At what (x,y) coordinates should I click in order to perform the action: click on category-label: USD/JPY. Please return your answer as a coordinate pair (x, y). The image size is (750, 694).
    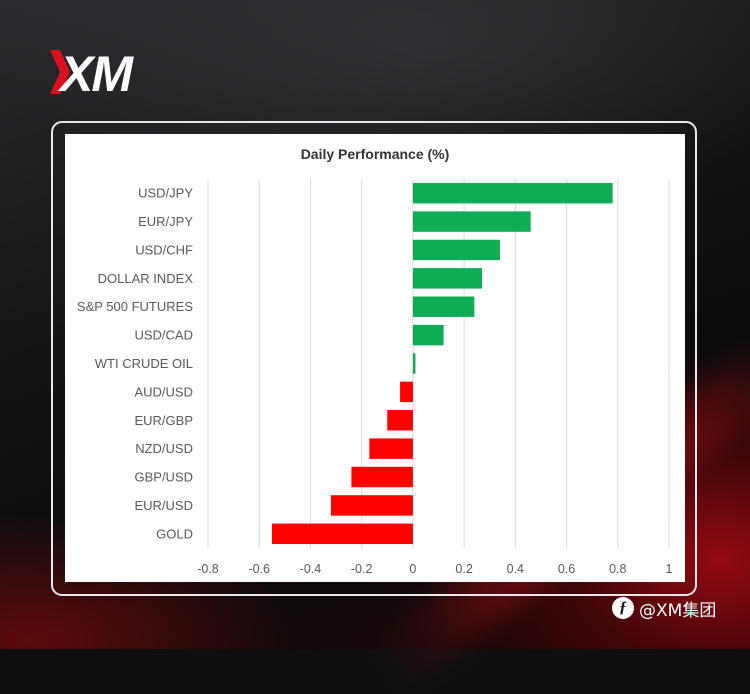
    Looking at the image, I should click on (165, 193).